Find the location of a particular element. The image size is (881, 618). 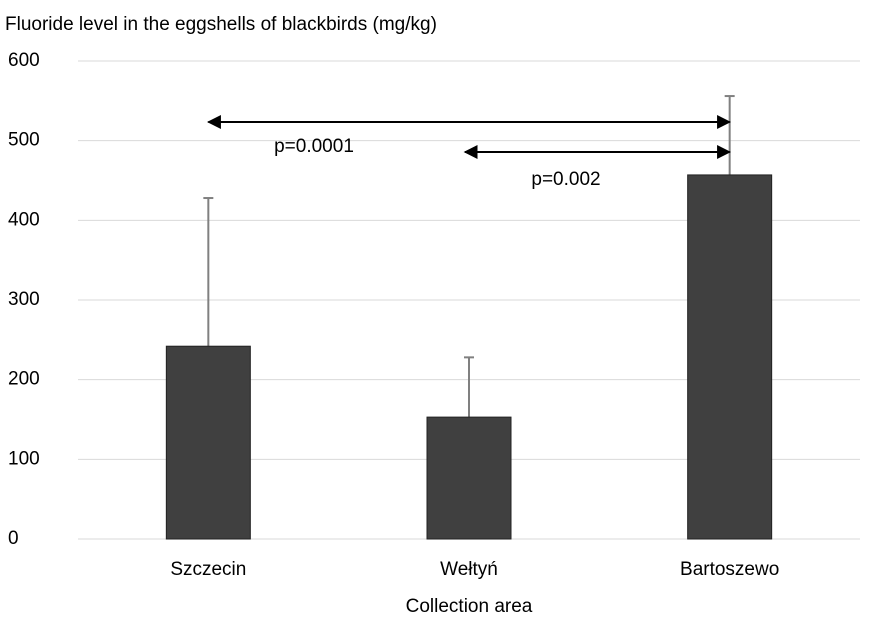

y-tick-label: 200 is located at coordinates (24, 379).